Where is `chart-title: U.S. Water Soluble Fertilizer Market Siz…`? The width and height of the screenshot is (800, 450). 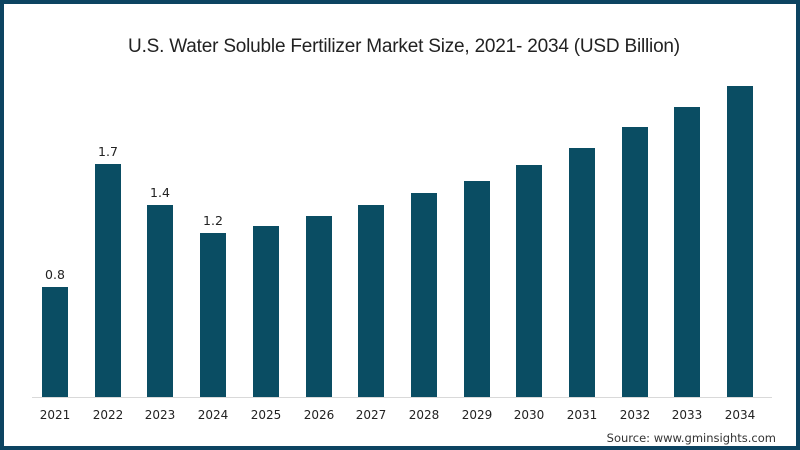 chart-title: U.S. Water Soluble Fertilizer Market Siz… is located at coordinates (404, 46).